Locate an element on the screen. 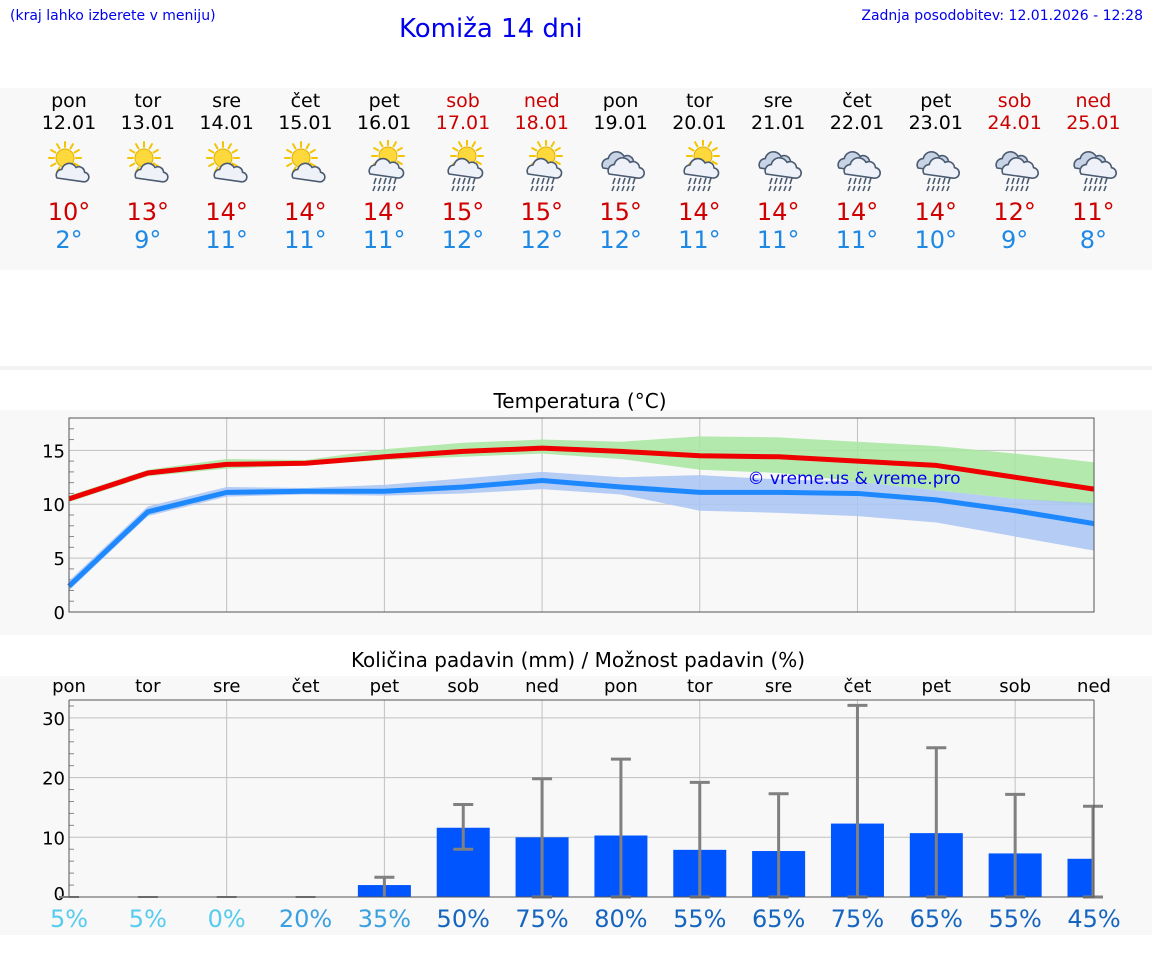 The image size is (1152, 975). temperature-title: Temperatura (°C) is located at coordinates (579, 401).